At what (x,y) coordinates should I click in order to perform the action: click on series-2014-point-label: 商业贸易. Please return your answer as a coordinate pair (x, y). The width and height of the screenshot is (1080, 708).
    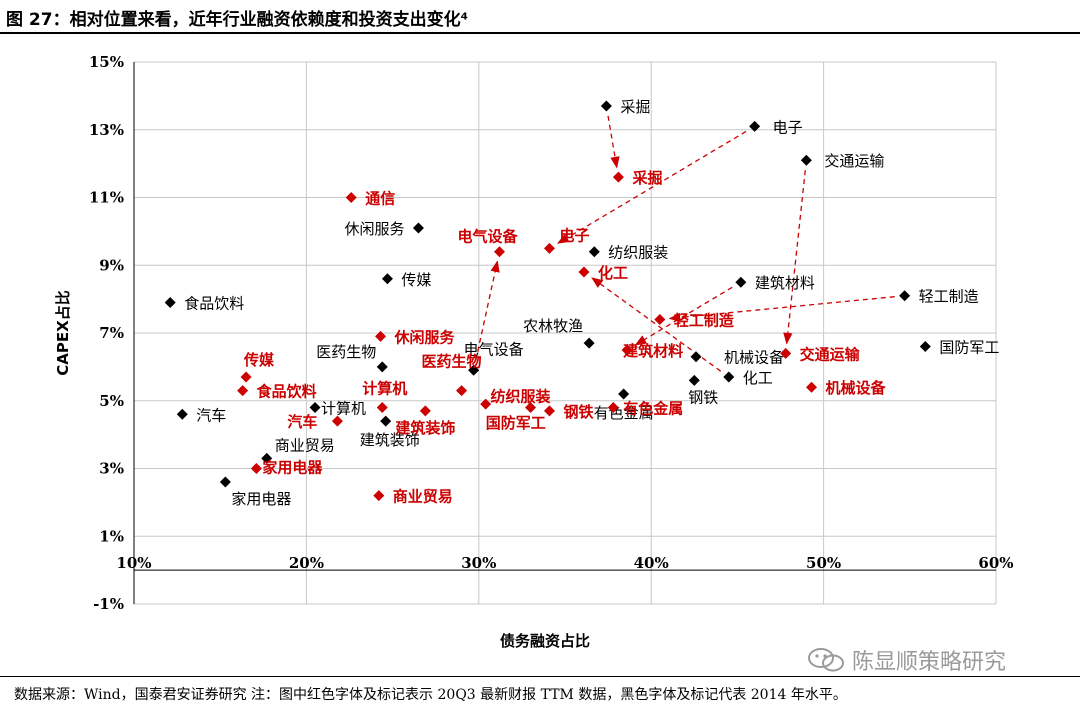
    Looking at the image, I should click on (305, 445).